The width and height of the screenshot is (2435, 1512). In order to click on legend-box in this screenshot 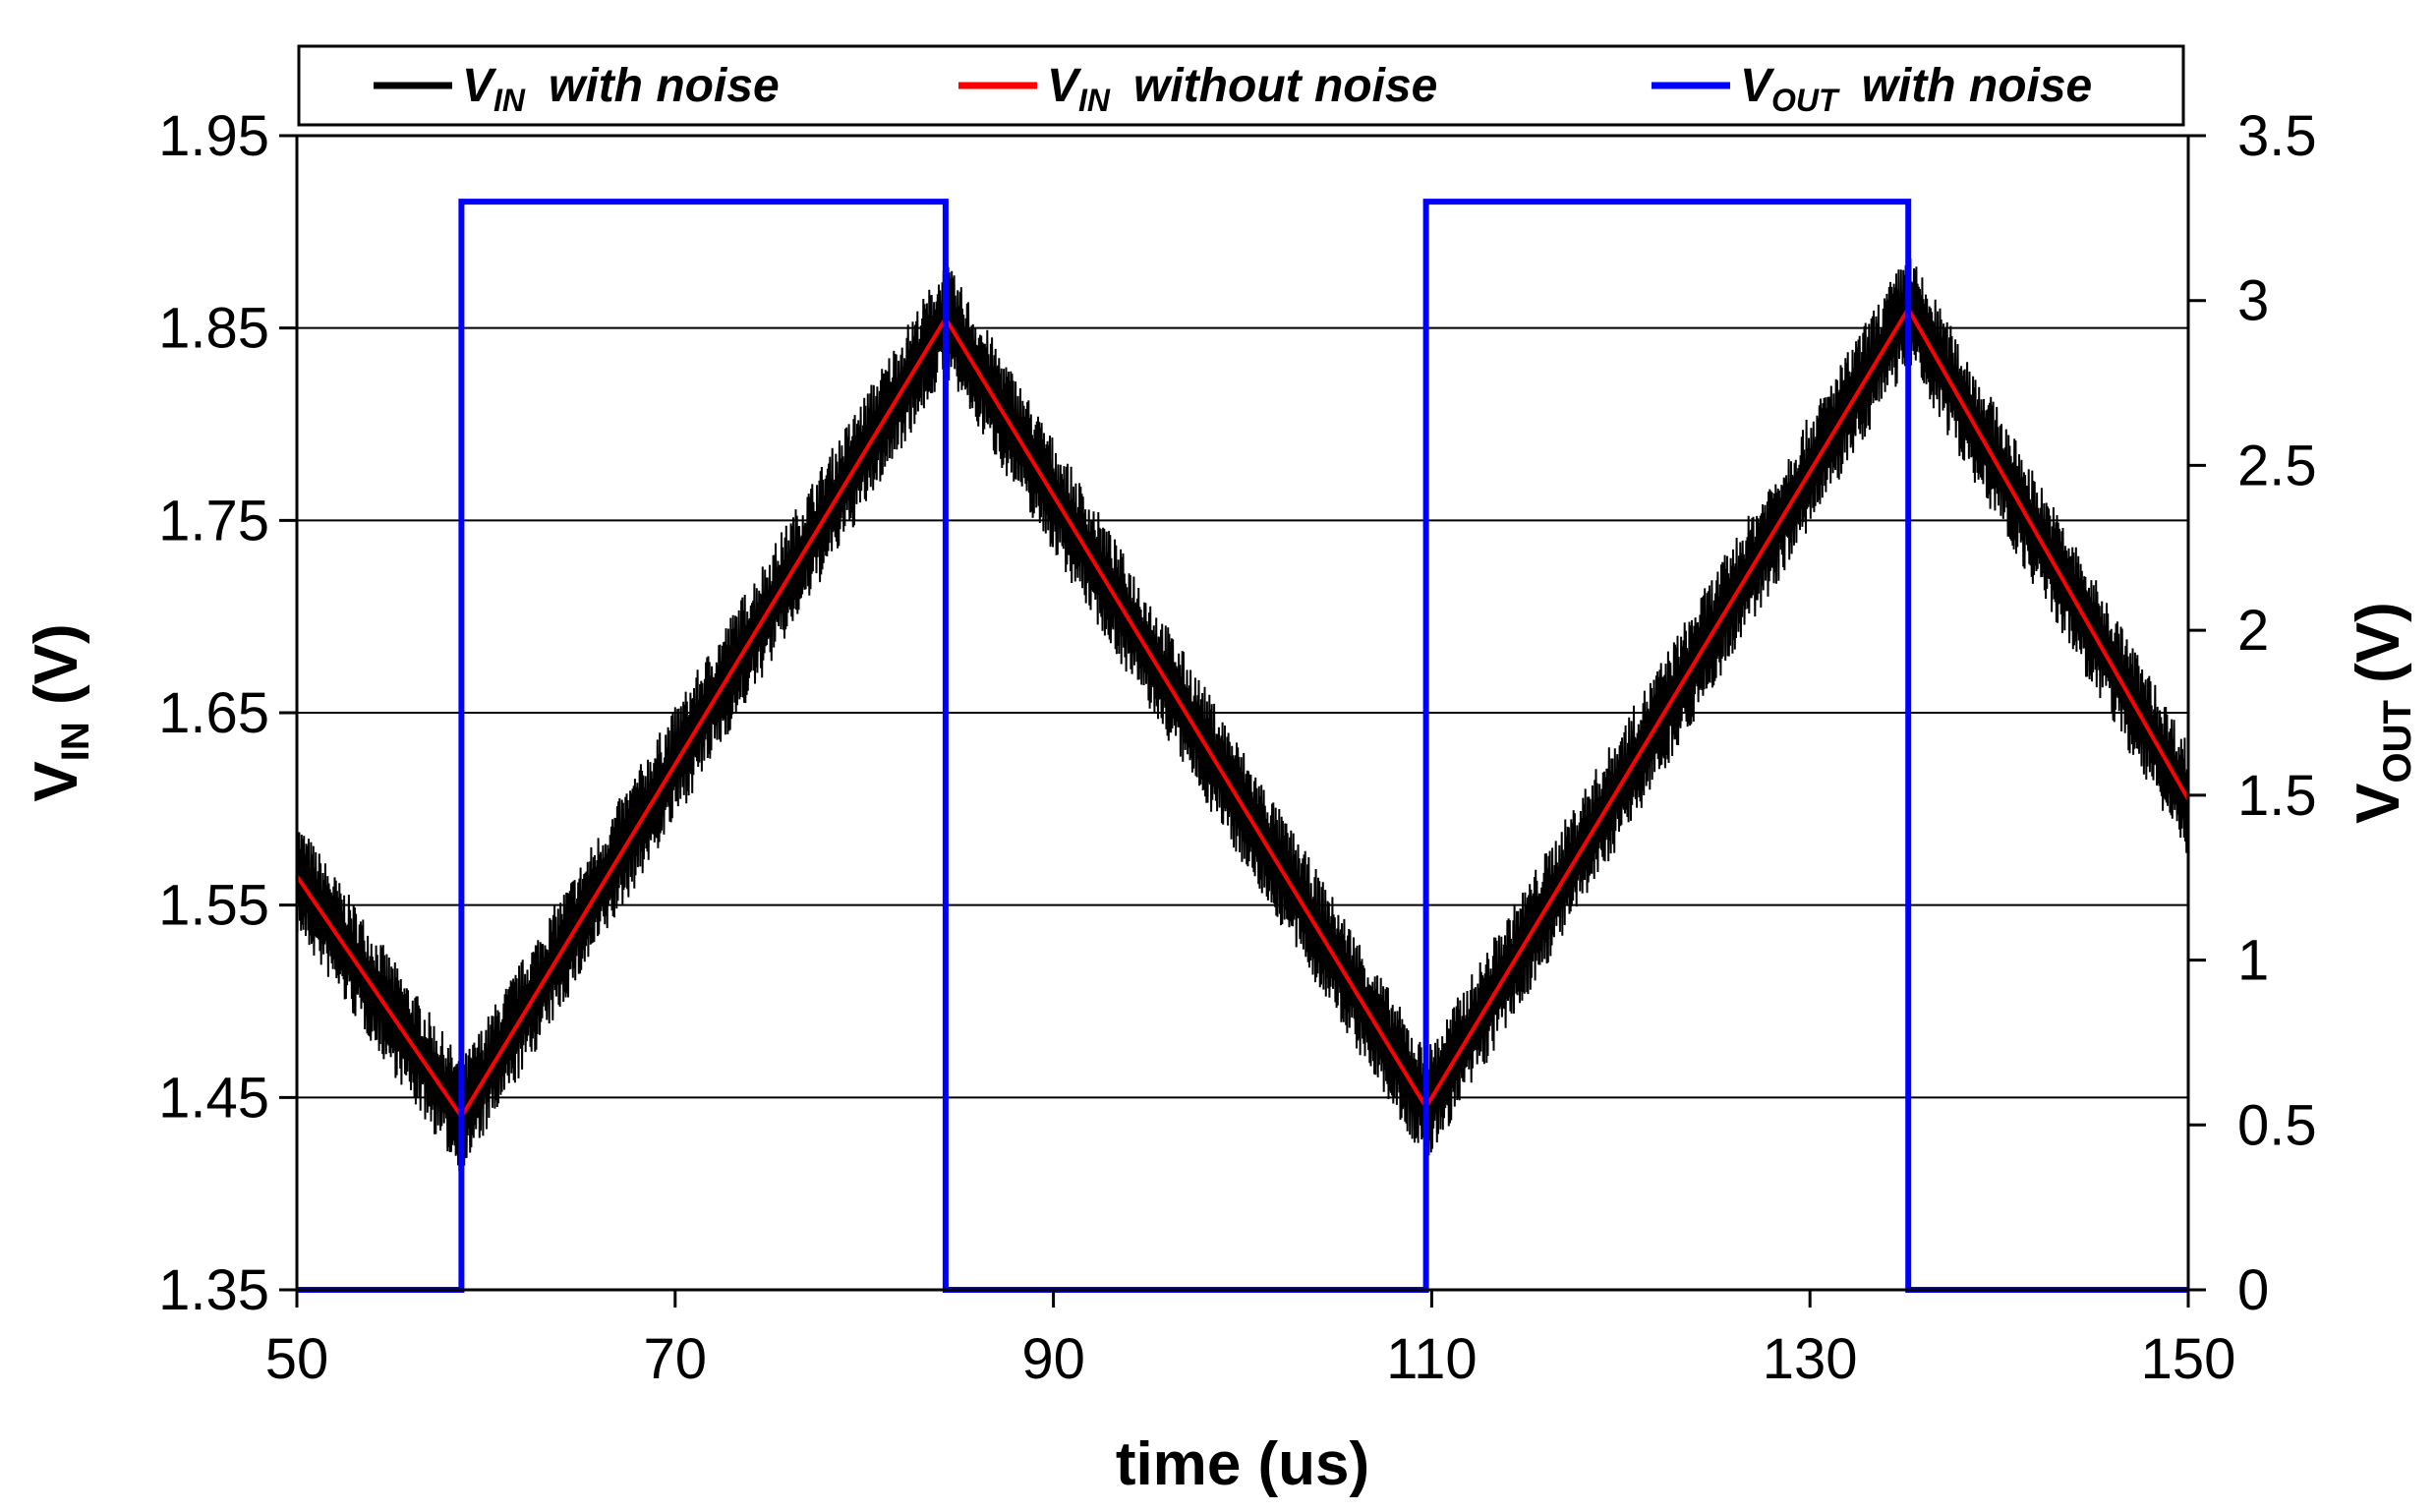, I will do `click(1241, 85)`.